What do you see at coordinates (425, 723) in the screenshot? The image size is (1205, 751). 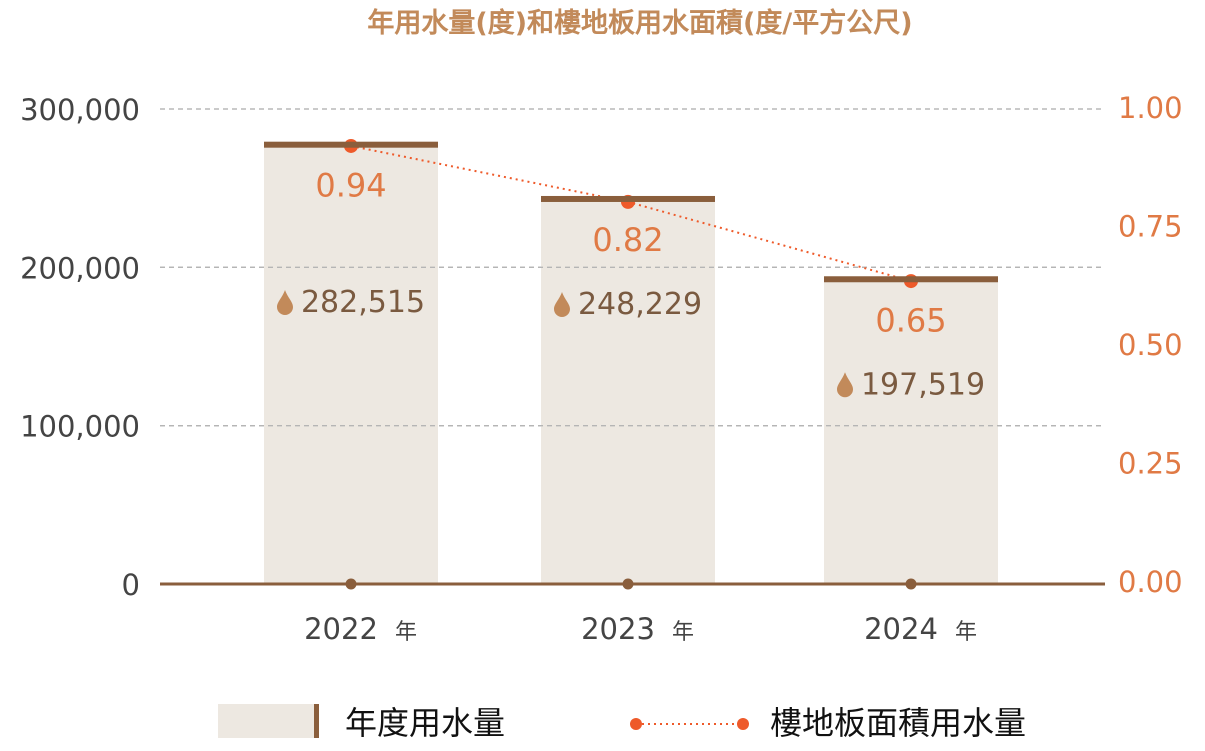 I see `legend-bar-label: 年度用水量` at bounding box center [425, 723].